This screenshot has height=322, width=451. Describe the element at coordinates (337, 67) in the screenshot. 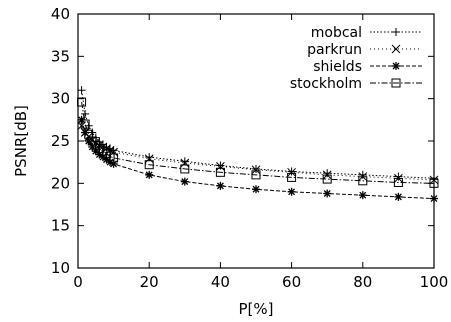

I see `legend-label: shields` at that location.